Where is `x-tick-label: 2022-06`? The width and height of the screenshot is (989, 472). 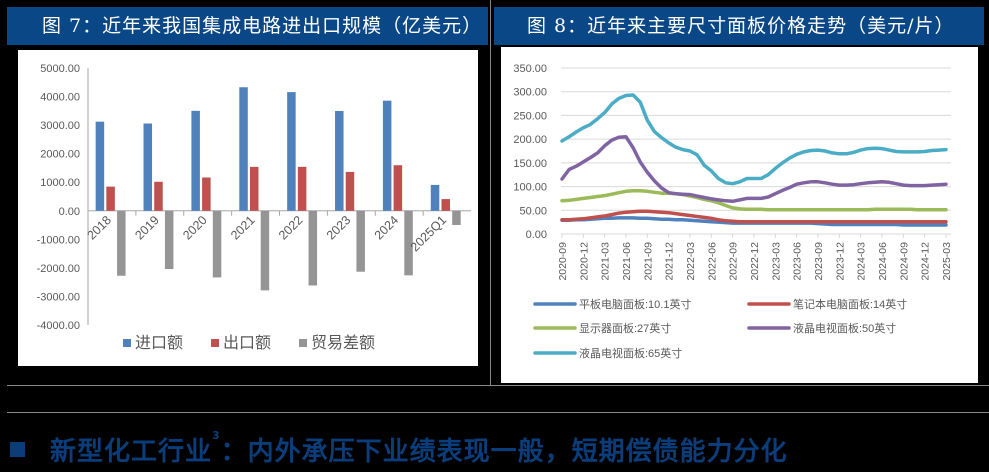 x-tick-label: 2022-06 is located at coordinates (712, 261).